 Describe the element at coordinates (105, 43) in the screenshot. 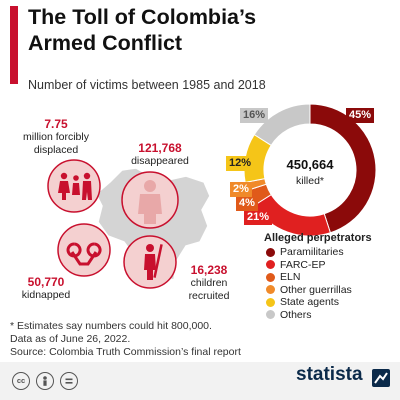

I see `title-line-2: Armed Conflict` at that location.